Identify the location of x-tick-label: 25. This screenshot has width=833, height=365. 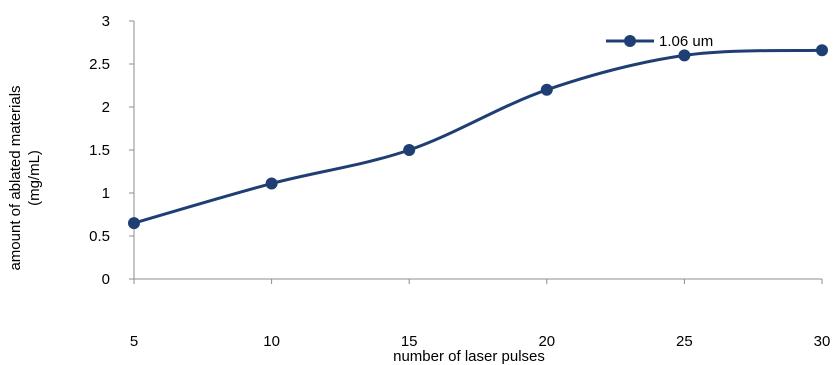
(684, 341).